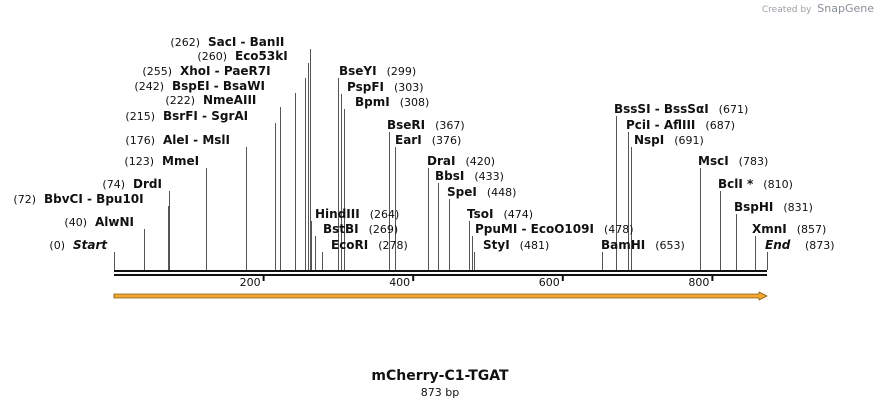 The height and width of the screenshot is (408, 880). Describe the element at coordinates (480, 214) in the screenshot. I see `site-name: TsoI` at that location.